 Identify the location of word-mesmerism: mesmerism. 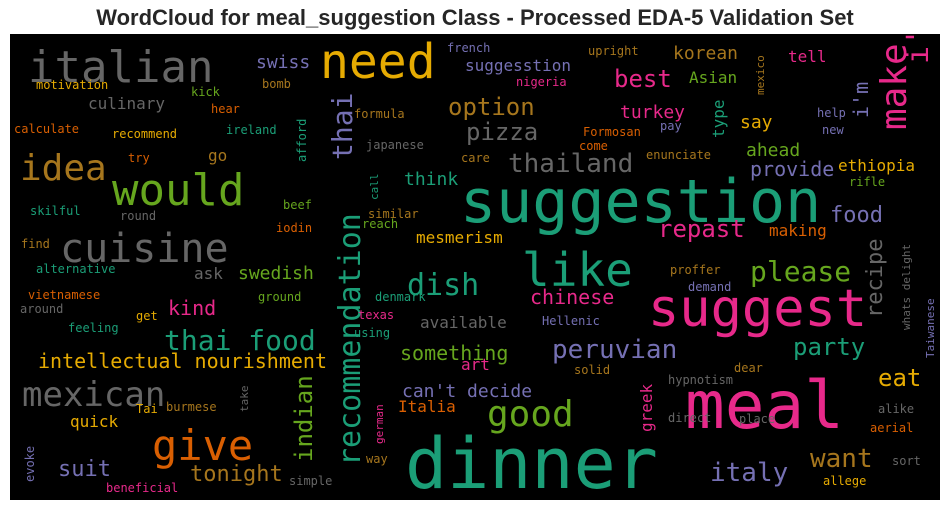
(459, 237).